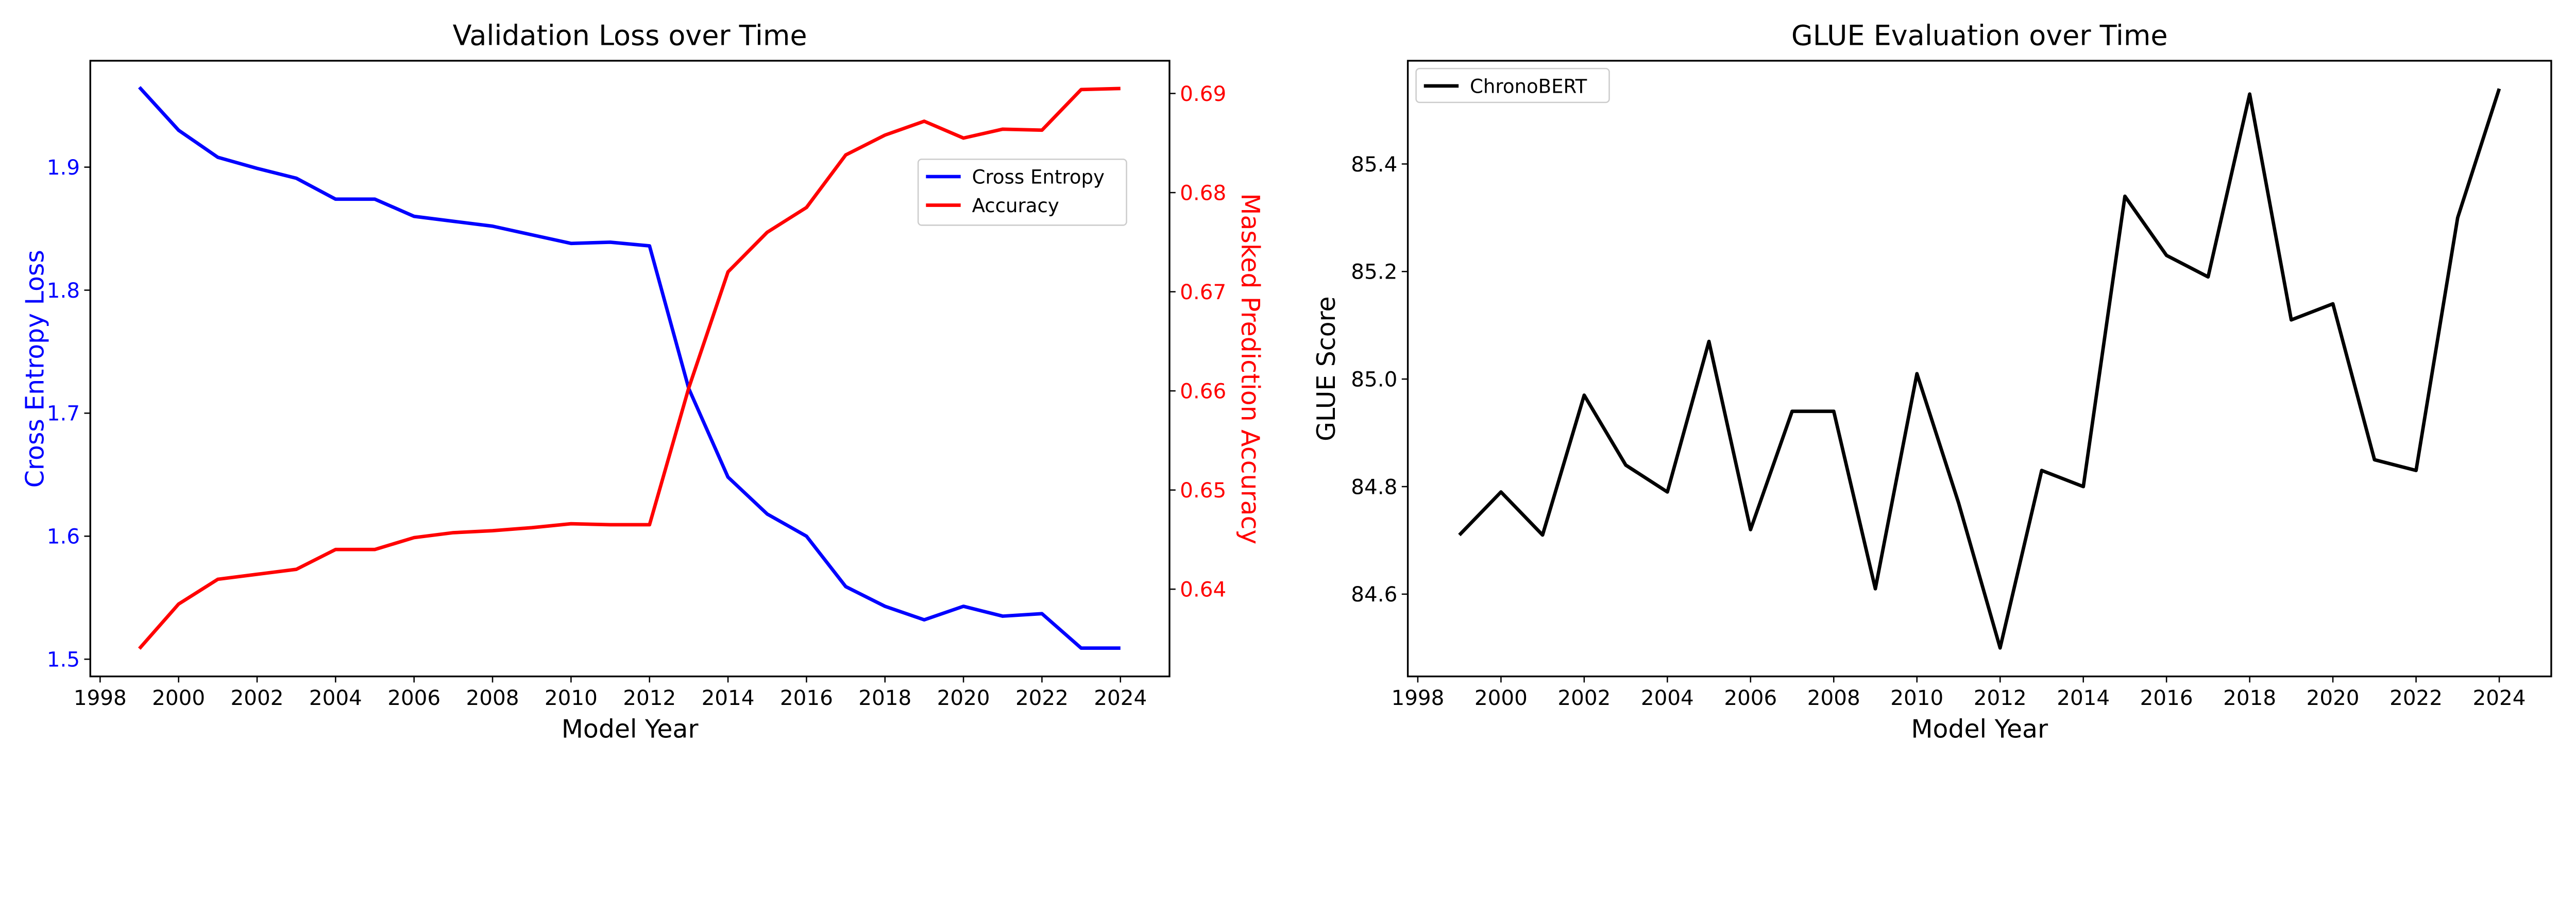 The width and height of the screenshot is (2576, 914). Describe the element at coordinates (63, 290) in the screenshot. I see `y-tick-label: 1.8` at that location.